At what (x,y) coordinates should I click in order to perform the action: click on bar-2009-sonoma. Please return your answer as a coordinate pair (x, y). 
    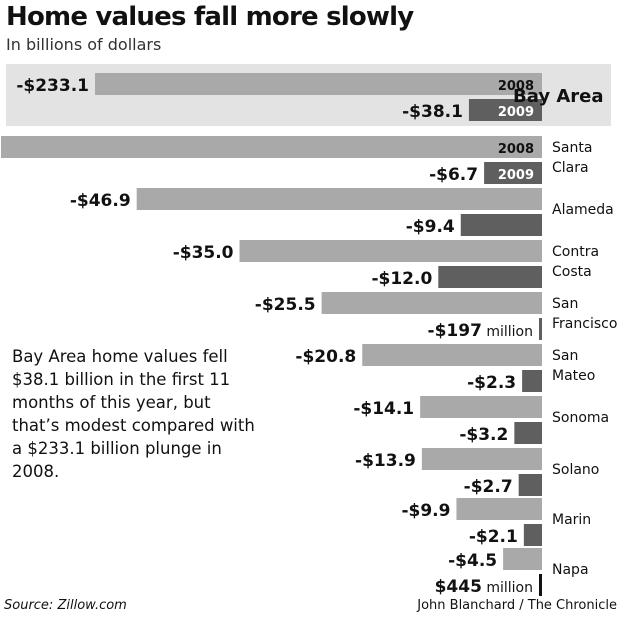
    Looking at the image, I should click on (528, 433).